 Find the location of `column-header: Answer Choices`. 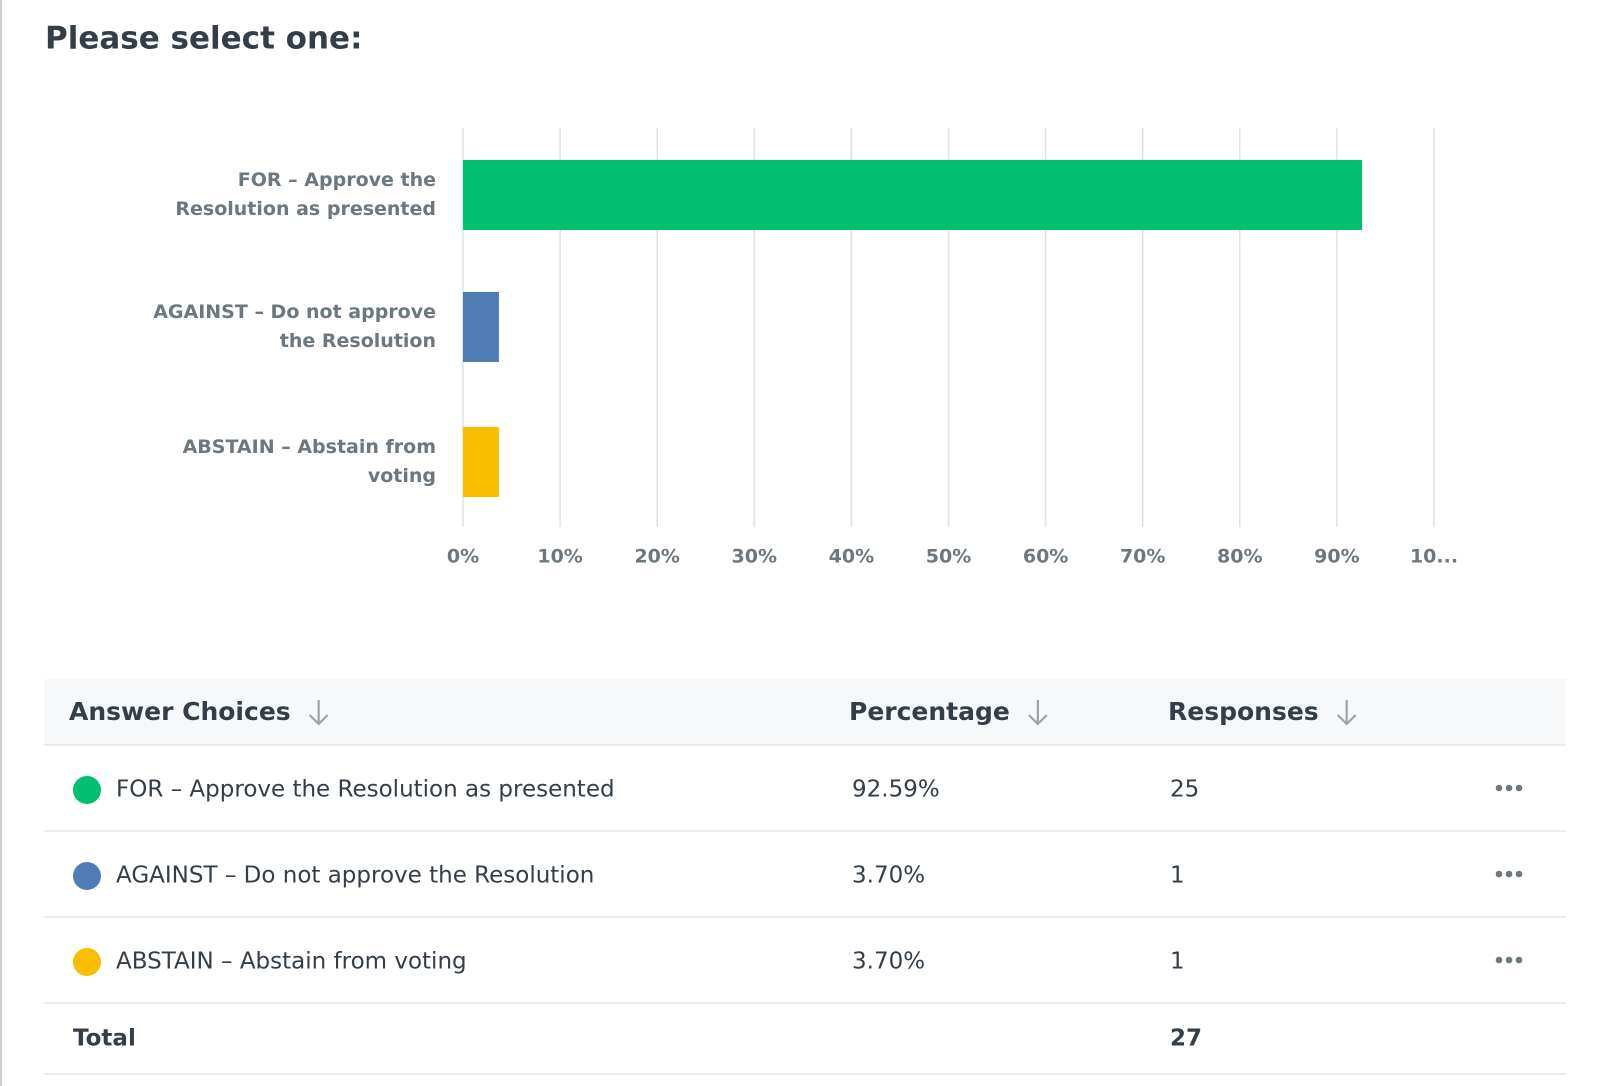

column-header: Answer Choices is located at coordinates (180, 711).